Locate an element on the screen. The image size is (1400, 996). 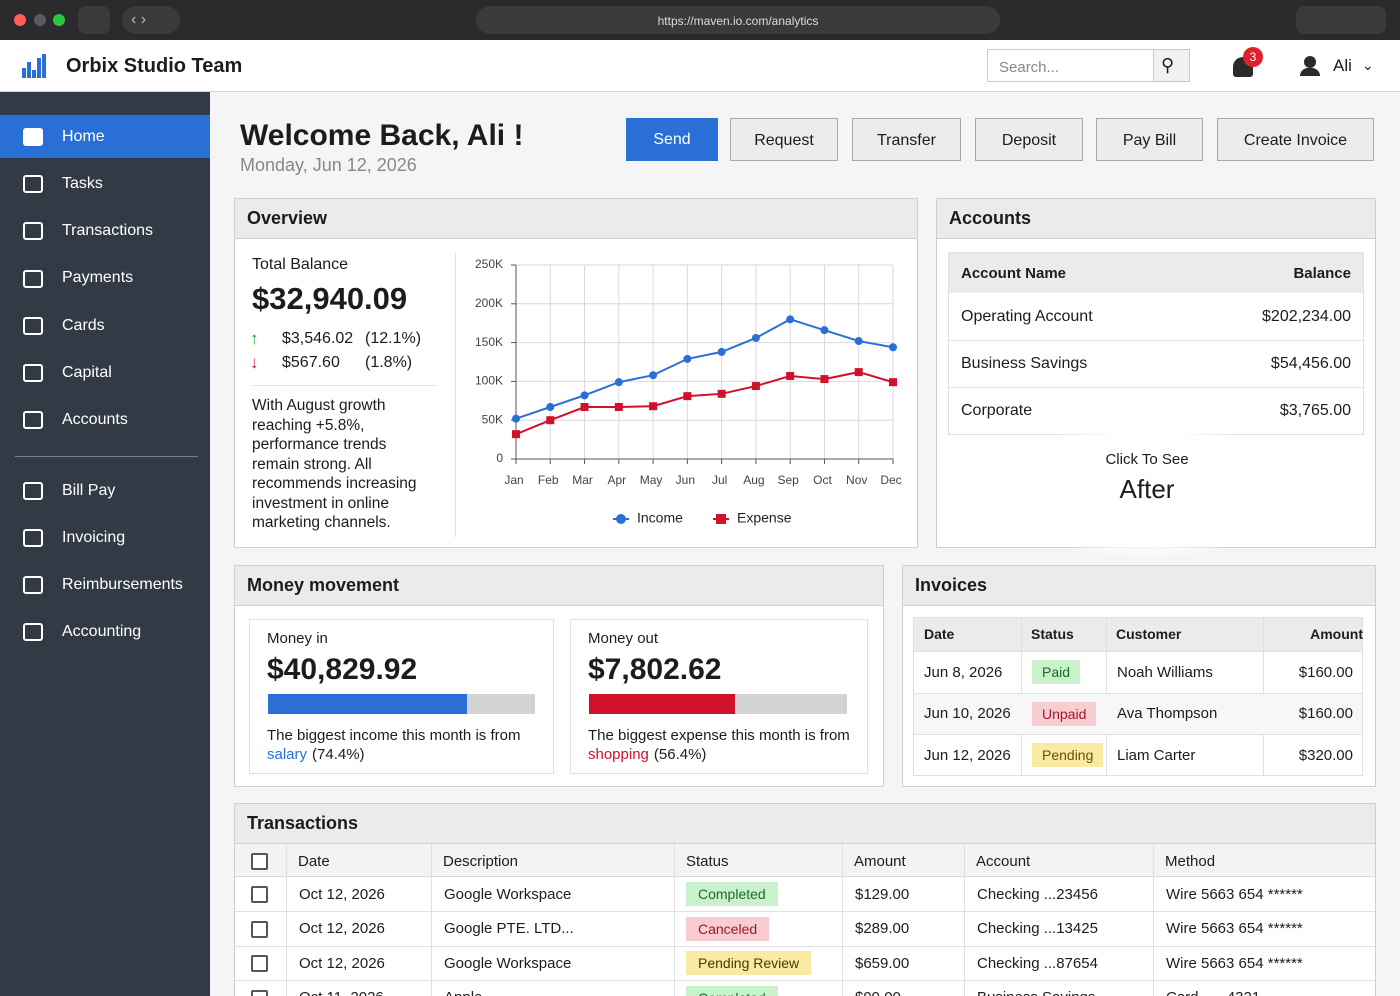
balance-label: Total Balance is located at coordinates (300, 264).